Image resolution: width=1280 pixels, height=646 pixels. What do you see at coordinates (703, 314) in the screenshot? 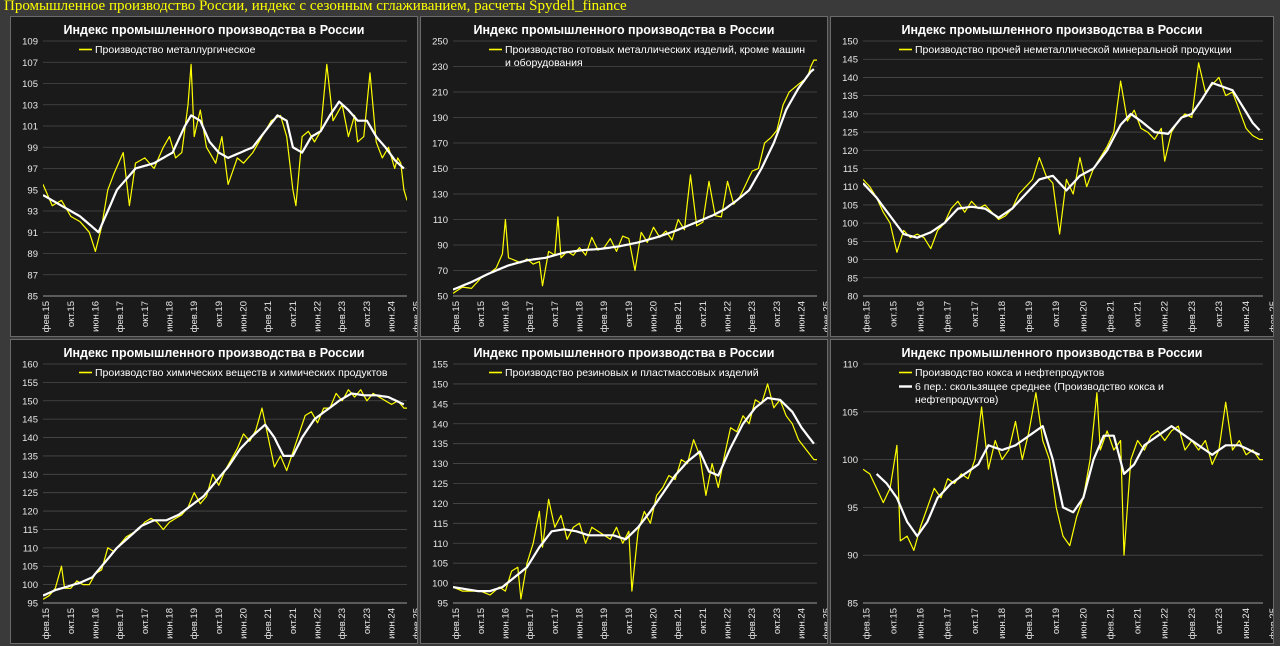
I see `x-tick-label: окт.21` at bounding box center [703, 314].